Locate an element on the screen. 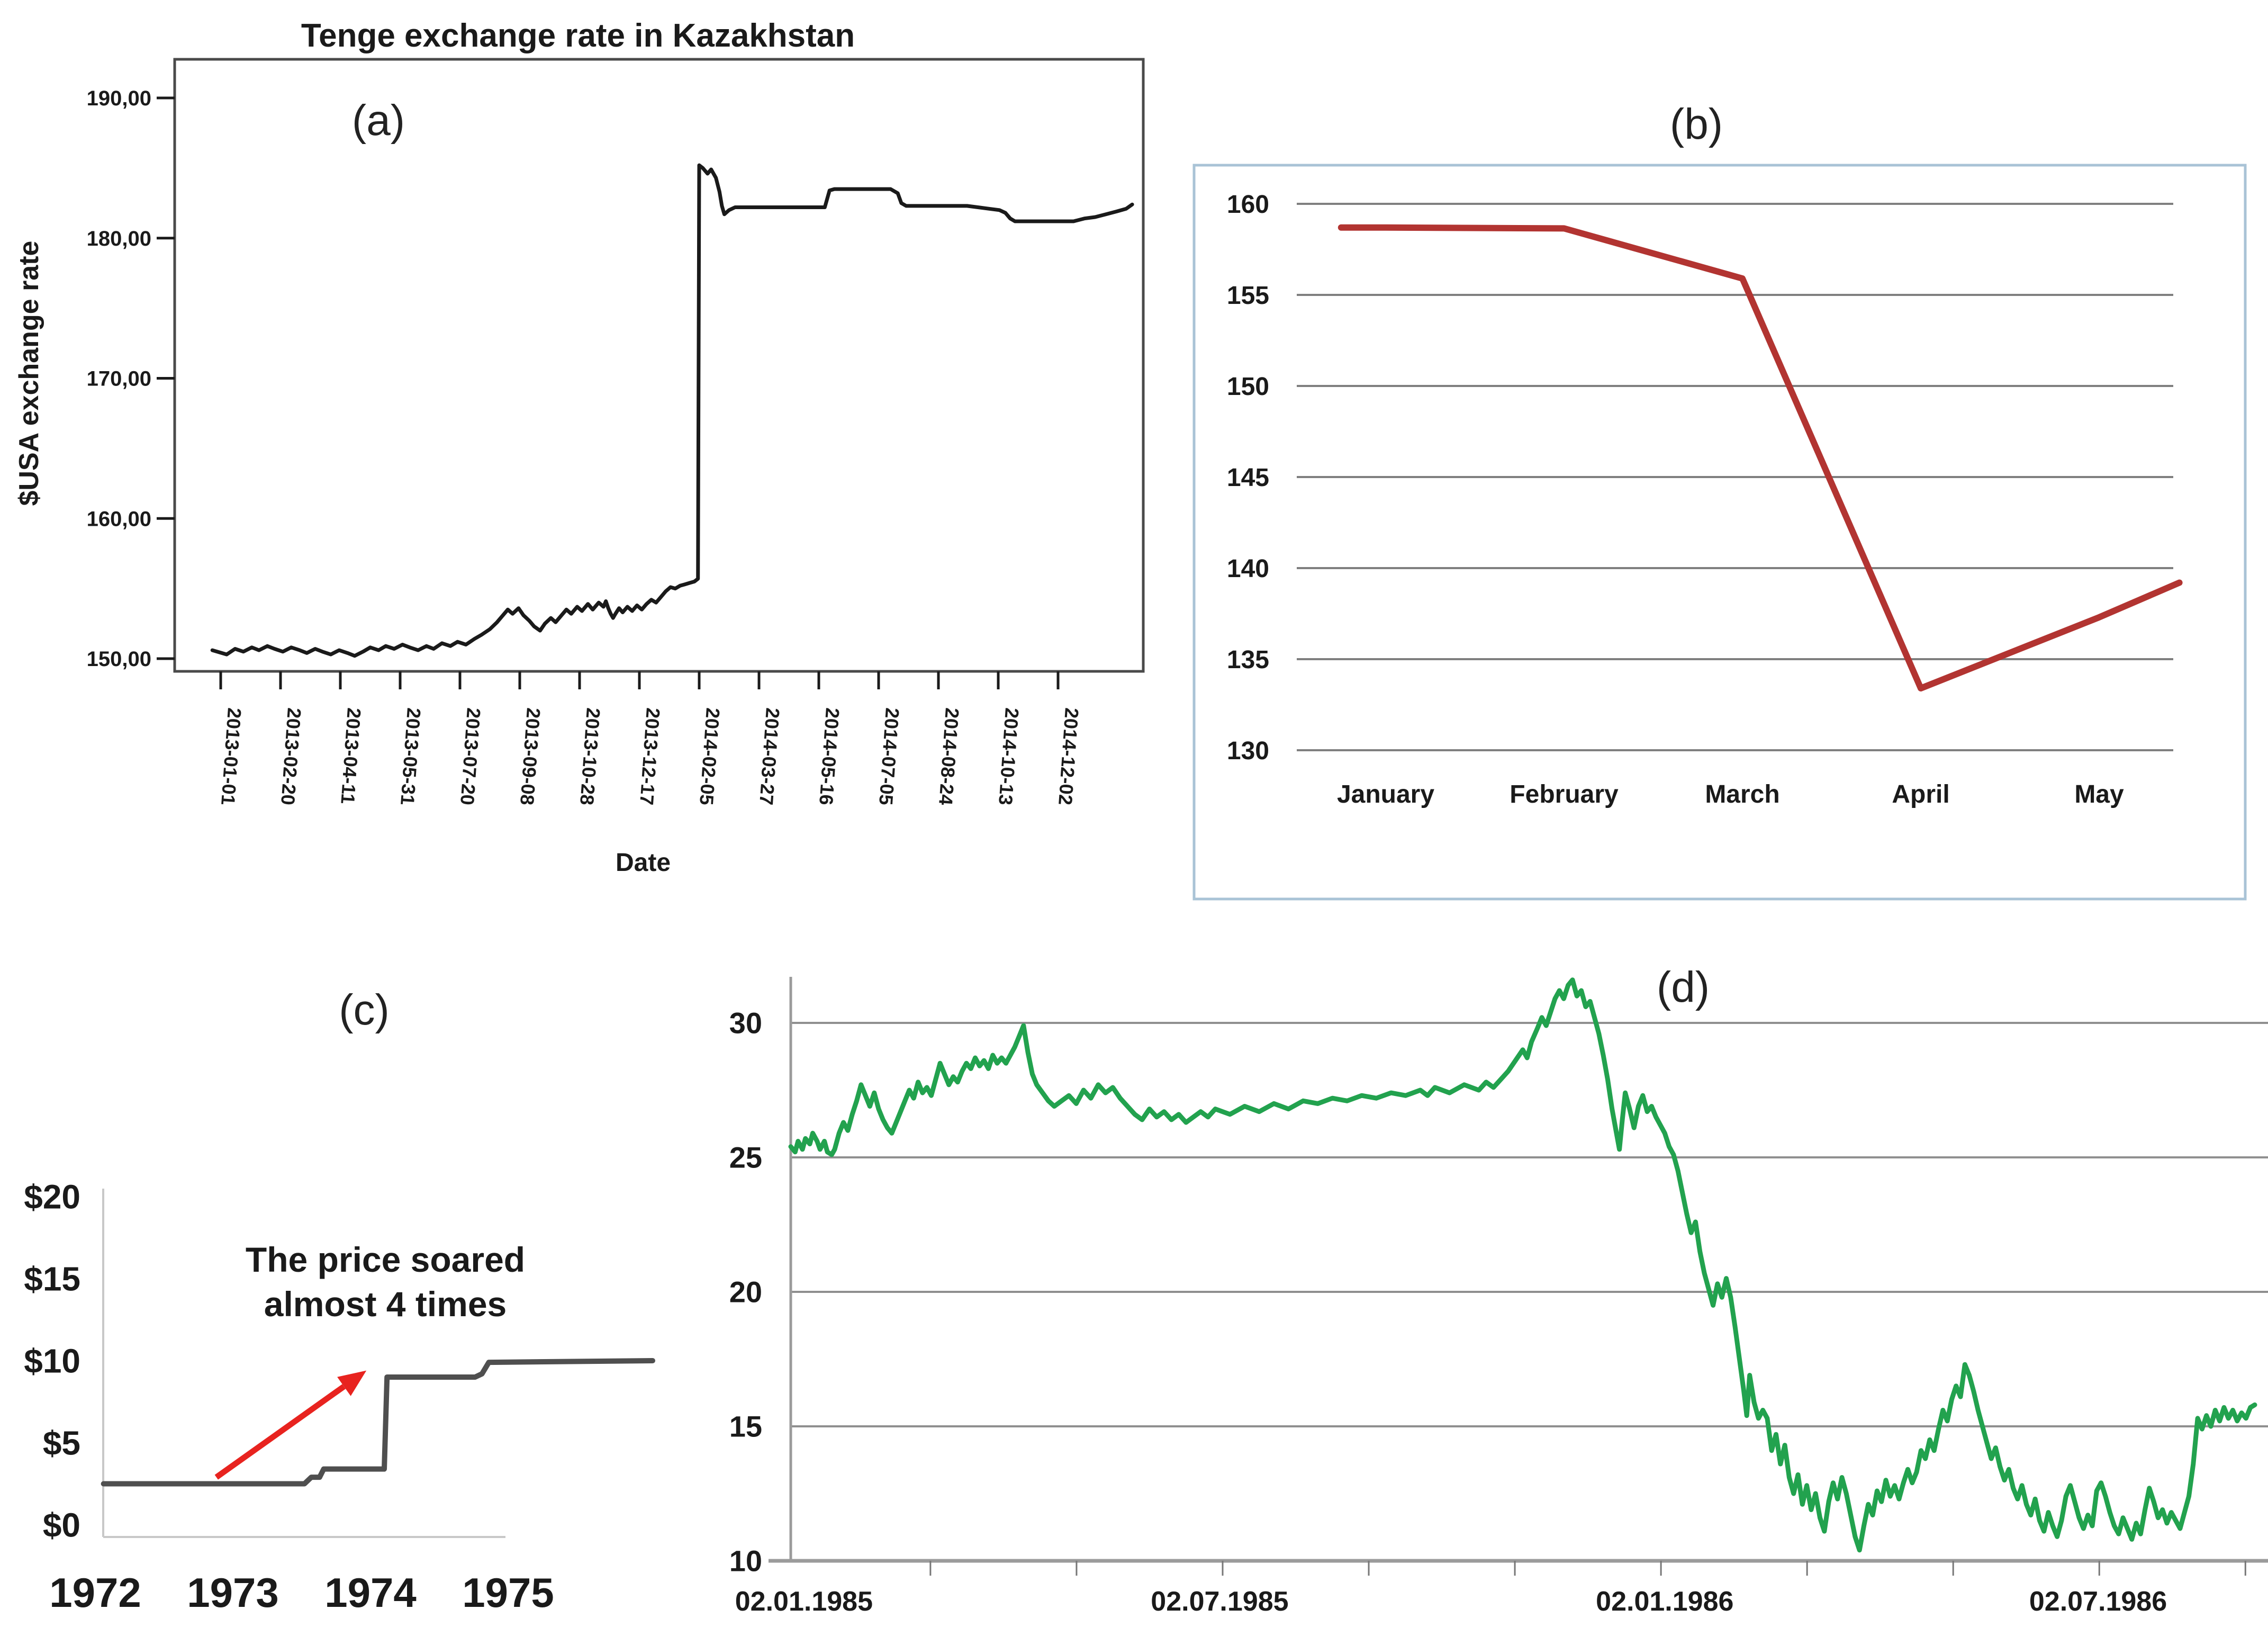 This screenshot has width=2268, height=1627. chart-c-annotation-line1: The price soared is located at coordinates (385, 1259).